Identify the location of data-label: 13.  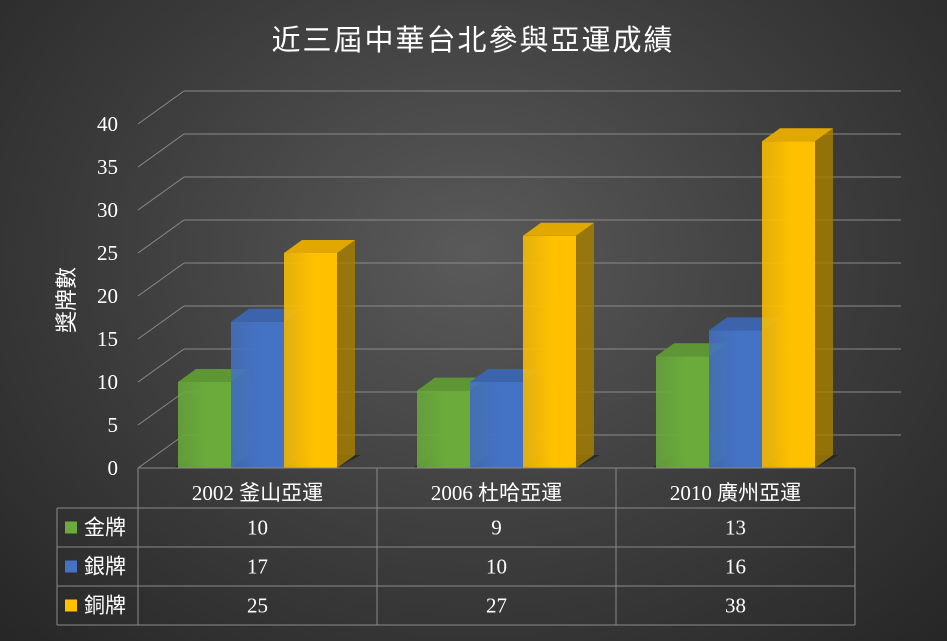
(735, 528).